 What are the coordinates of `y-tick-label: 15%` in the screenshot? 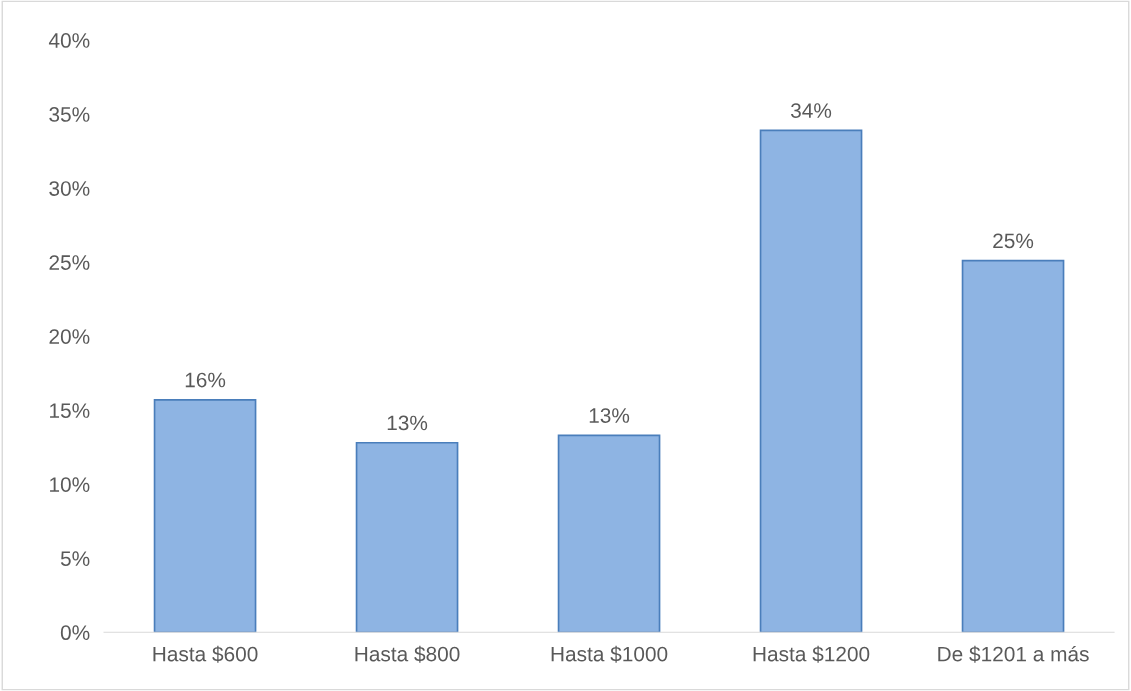 It's located at (70, 410).